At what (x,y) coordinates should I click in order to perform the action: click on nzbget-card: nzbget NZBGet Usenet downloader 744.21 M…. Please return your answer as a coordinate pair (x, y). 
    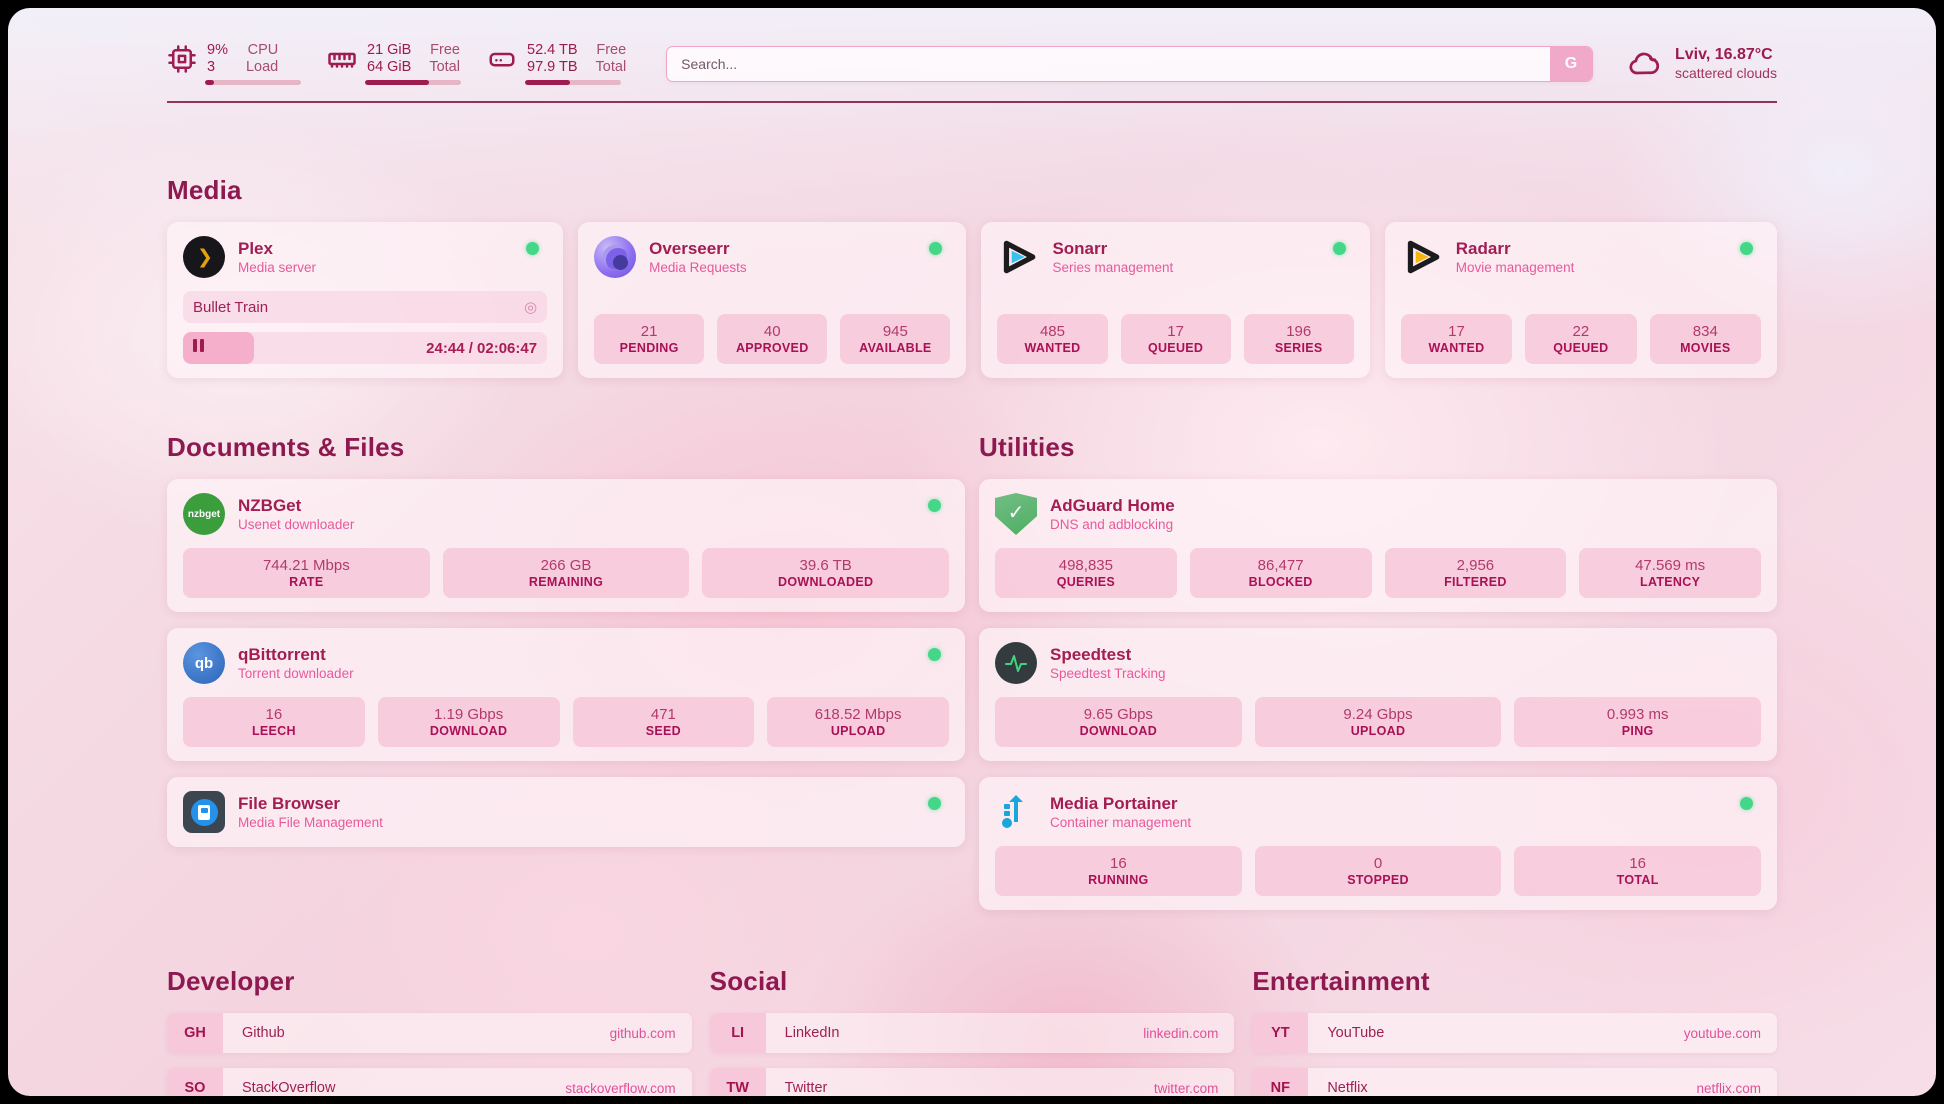
    Looking at the image, I should click on (566, 545).